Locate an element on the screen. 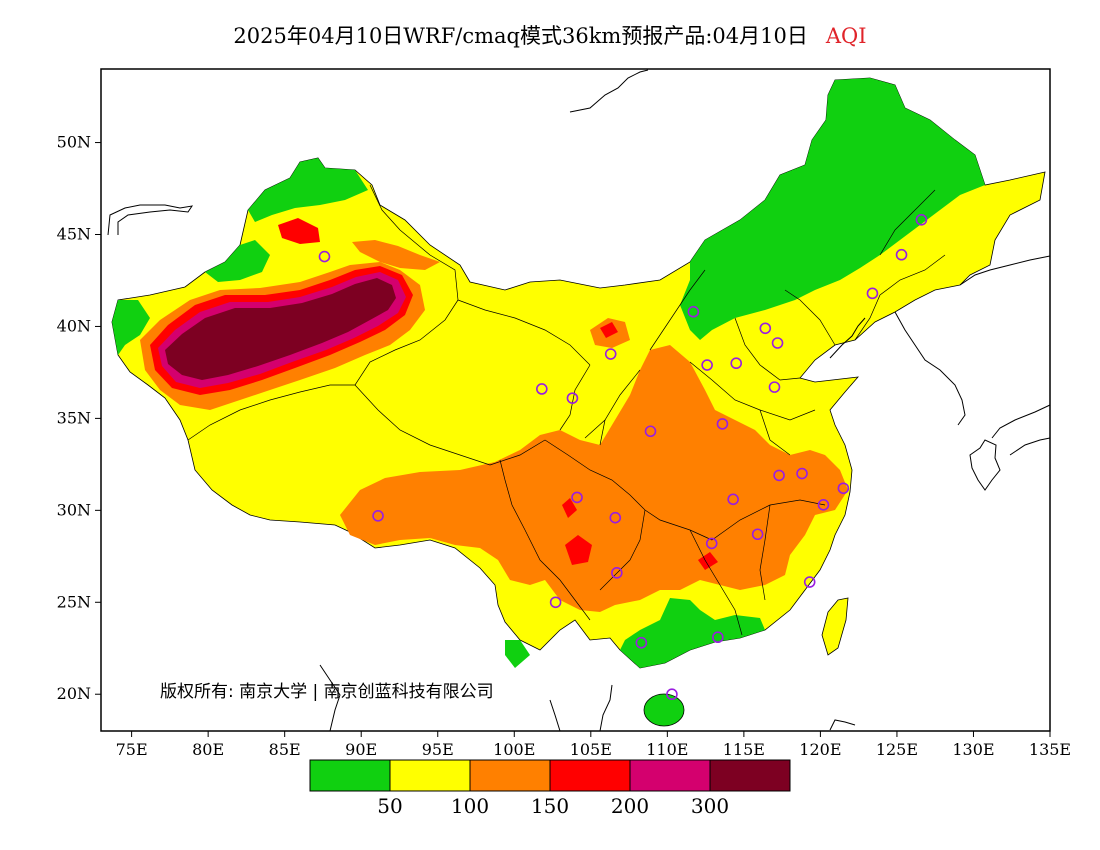 This screenshot has width=1100, height=850. y-tick-label: 50N is located at coordinates (74, 142).